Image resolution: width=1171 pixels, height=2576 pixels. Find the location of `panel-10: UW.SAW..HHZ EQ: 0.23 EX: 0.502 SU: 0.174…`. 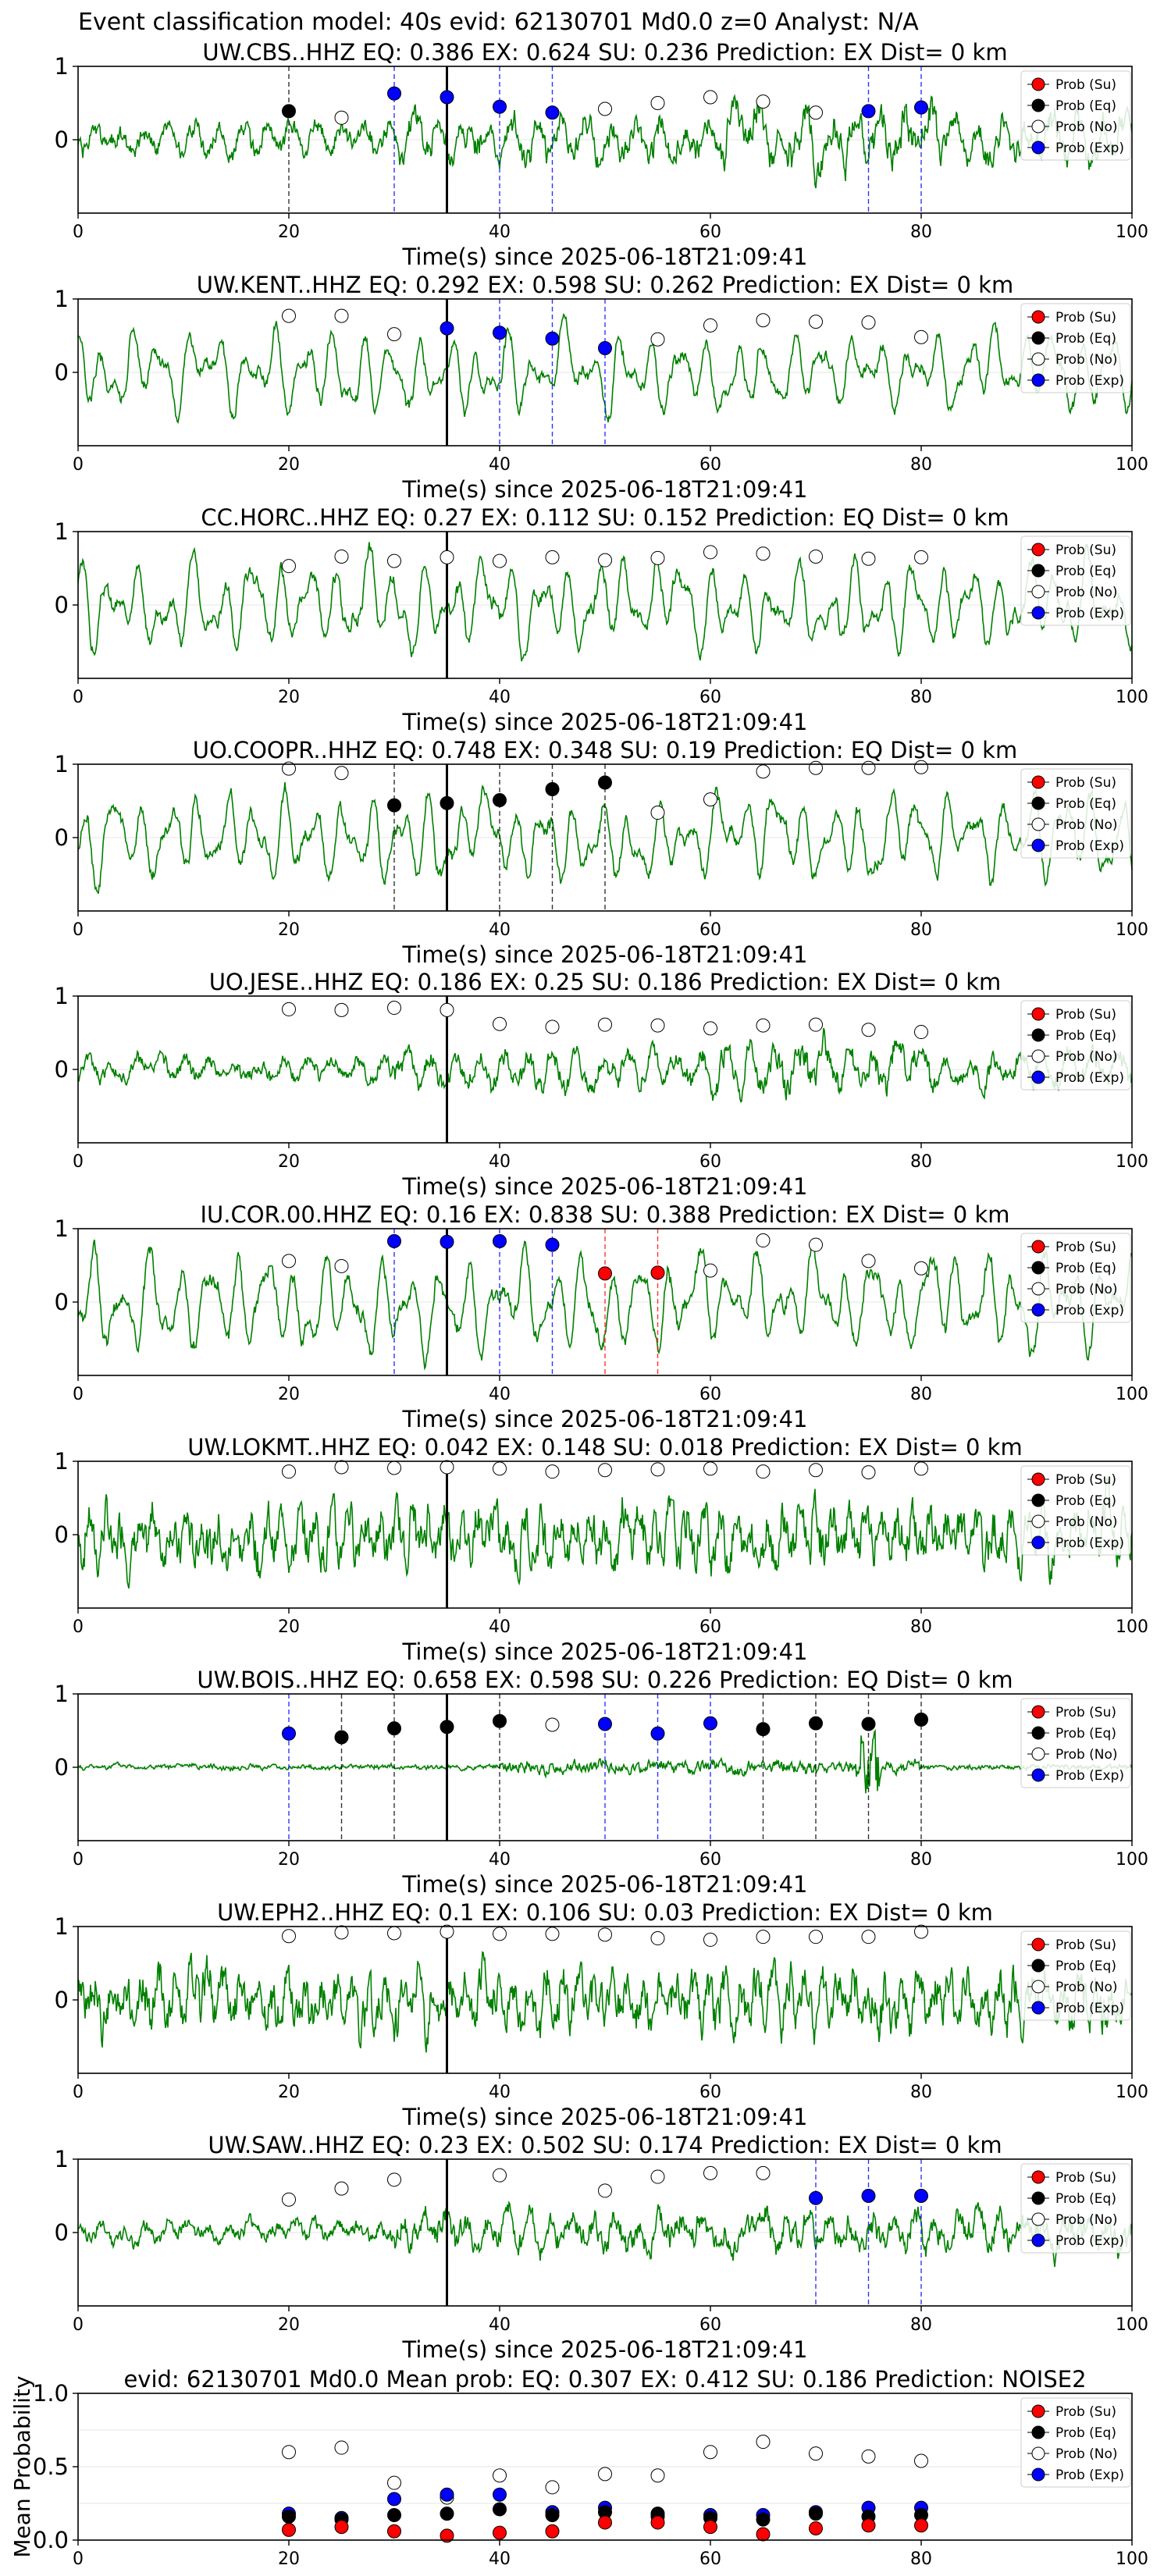

panel-10: UW.SAW..HHZ EQ: 0.23 EX: 0.502 SU: 0.174… is located at coordinates (601, 2247).